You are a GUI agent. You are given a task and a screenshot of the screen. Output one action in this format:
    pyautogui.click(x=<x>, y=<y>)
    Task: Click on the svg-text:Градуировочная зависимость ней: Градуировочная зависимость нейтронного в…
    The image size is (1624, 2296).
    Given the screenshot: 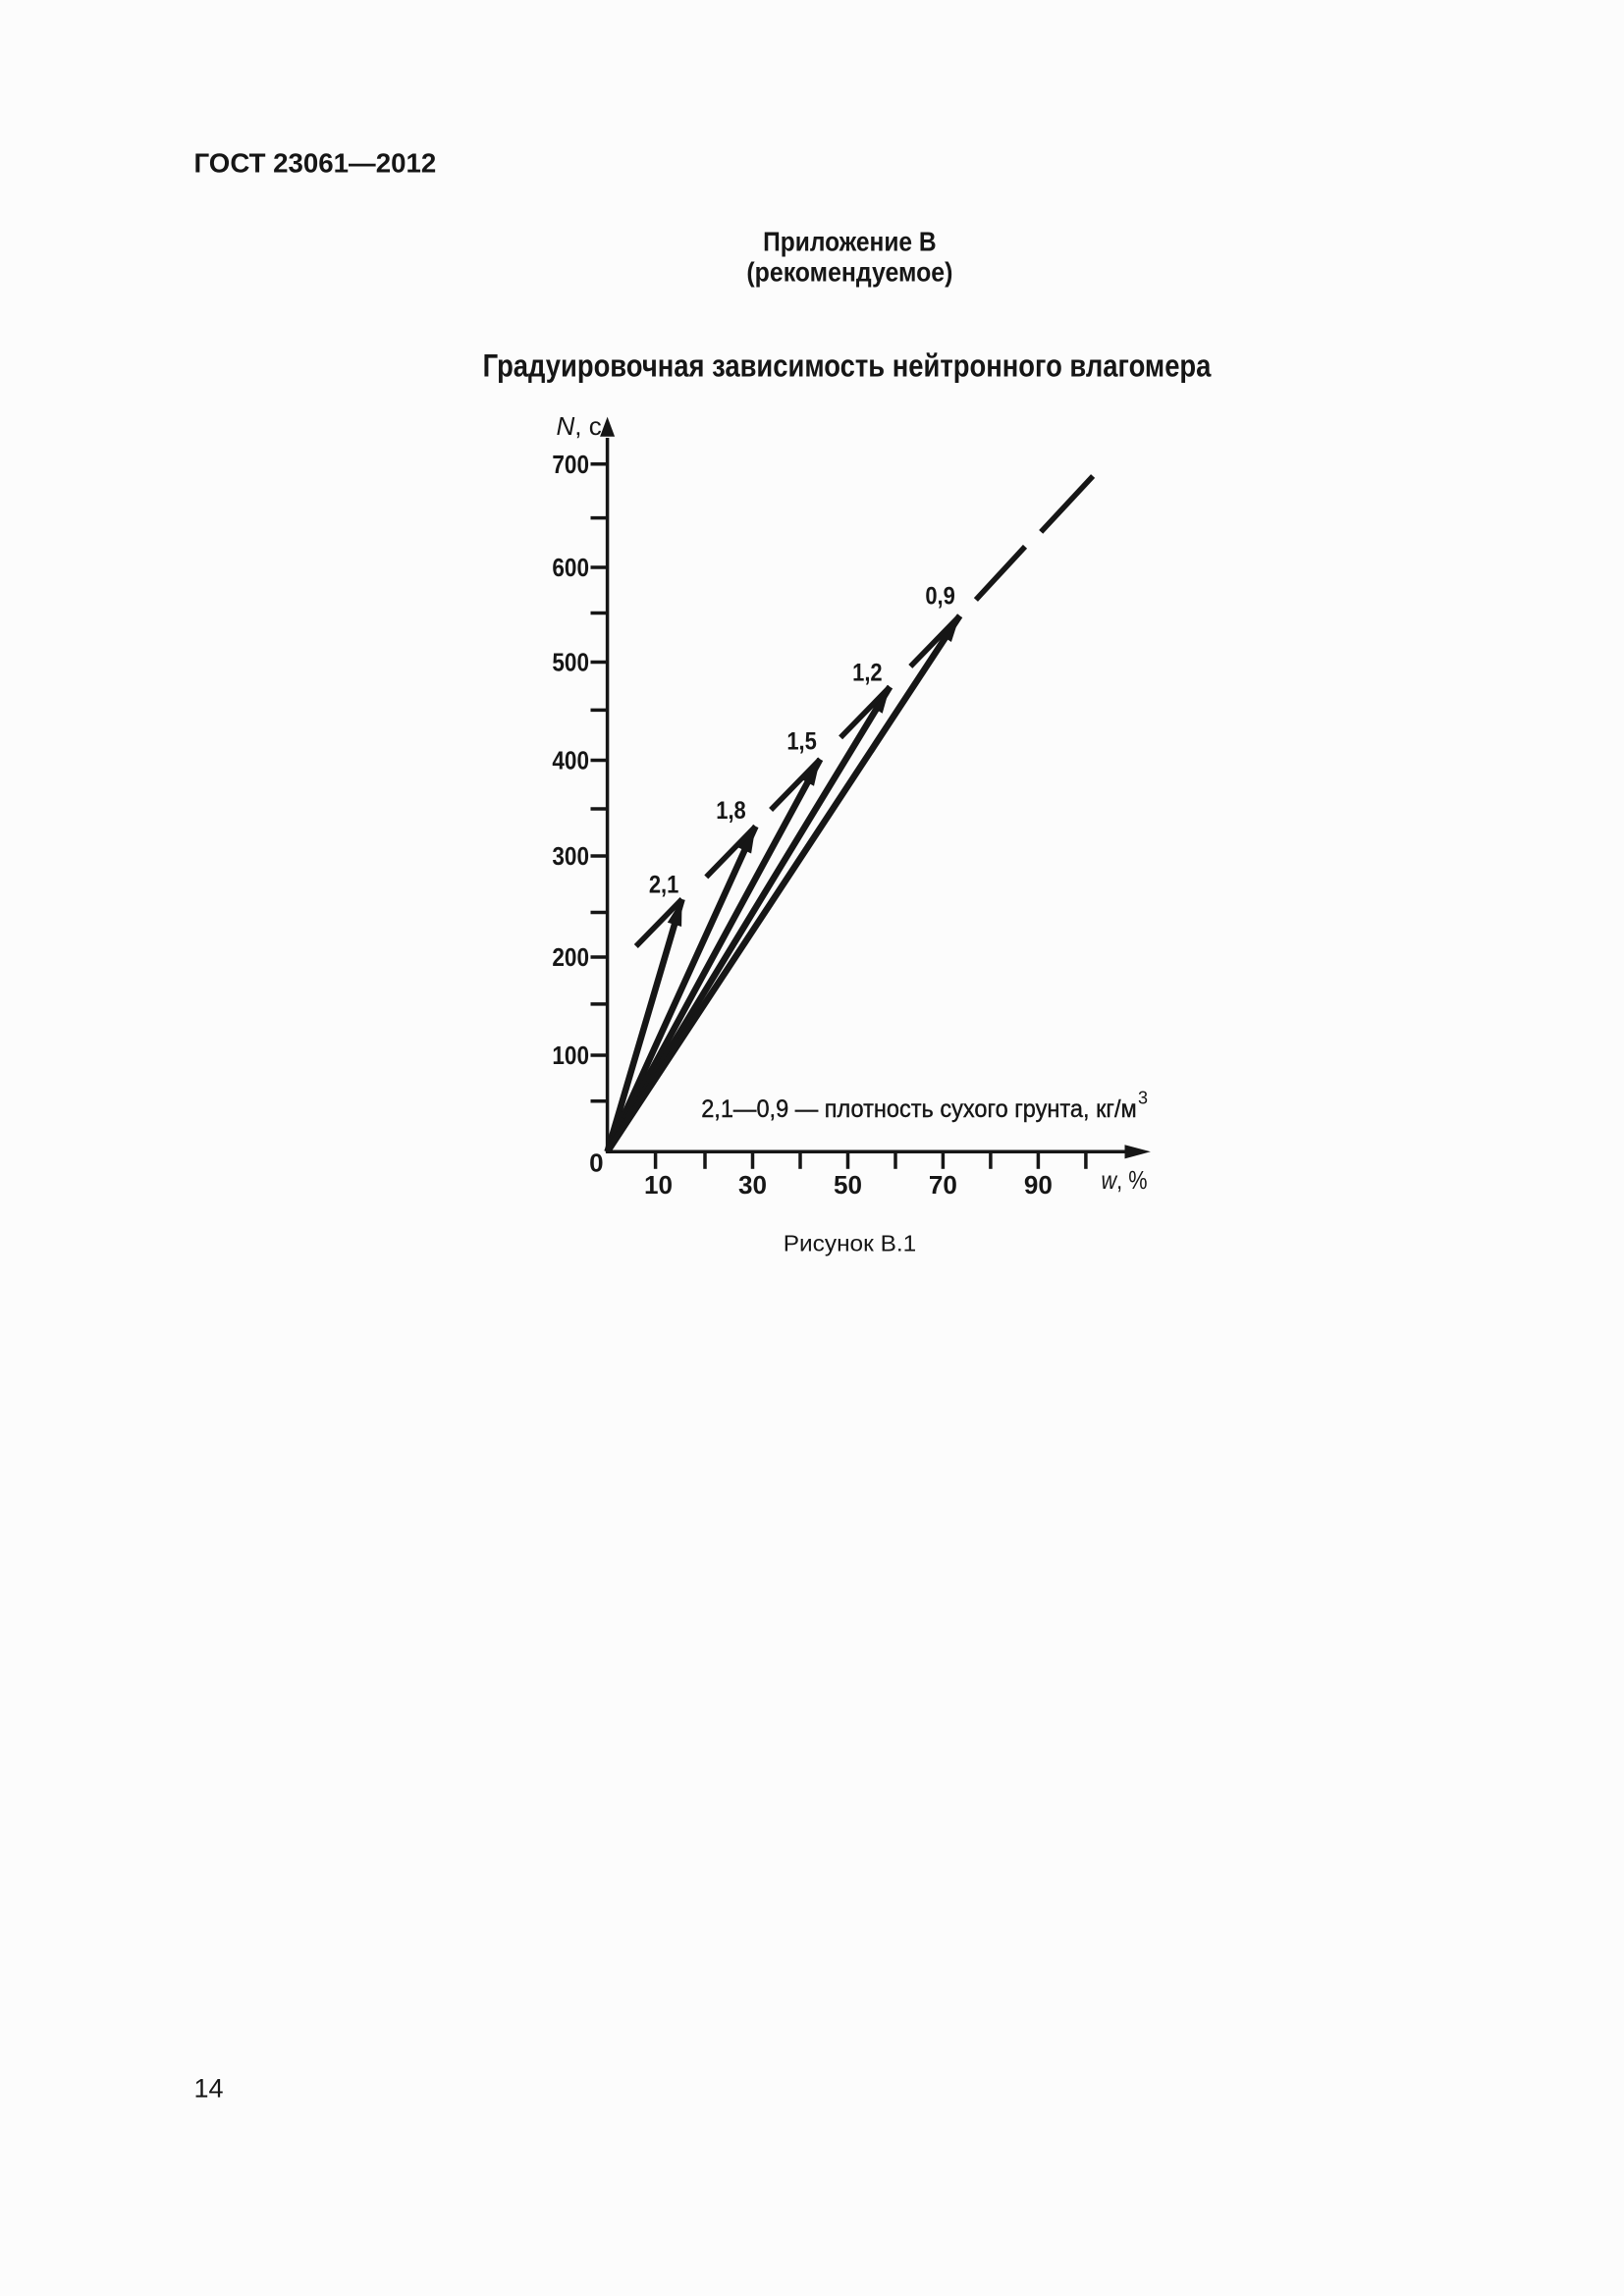 What is the action you would take?
    pyautogui.click(x=847, y=366)
    